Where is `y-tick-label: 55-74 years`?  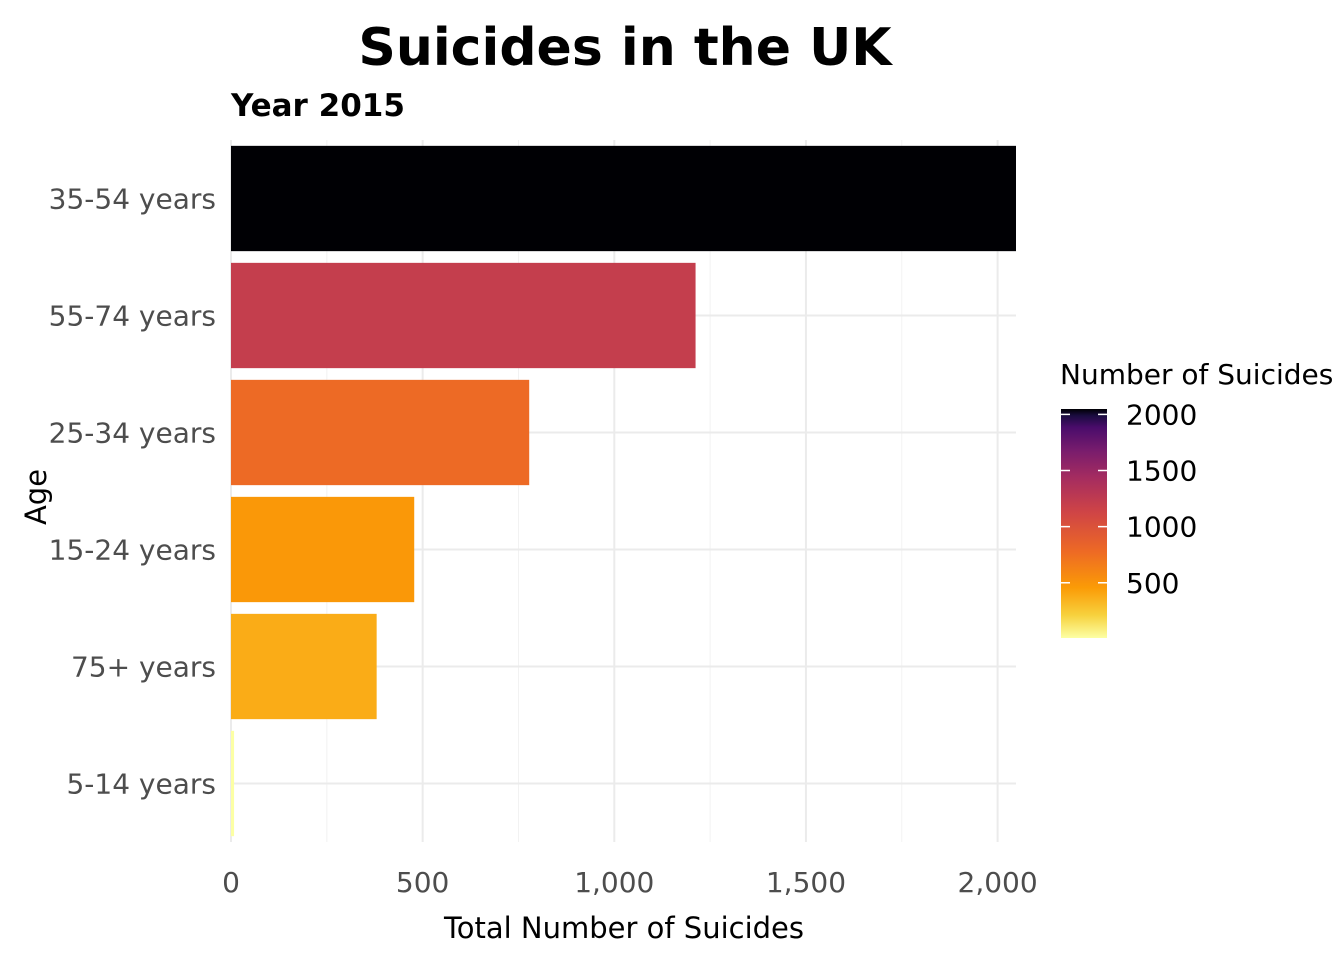 y-tick-label: 55-74 years is located at coordinates (132, 316).